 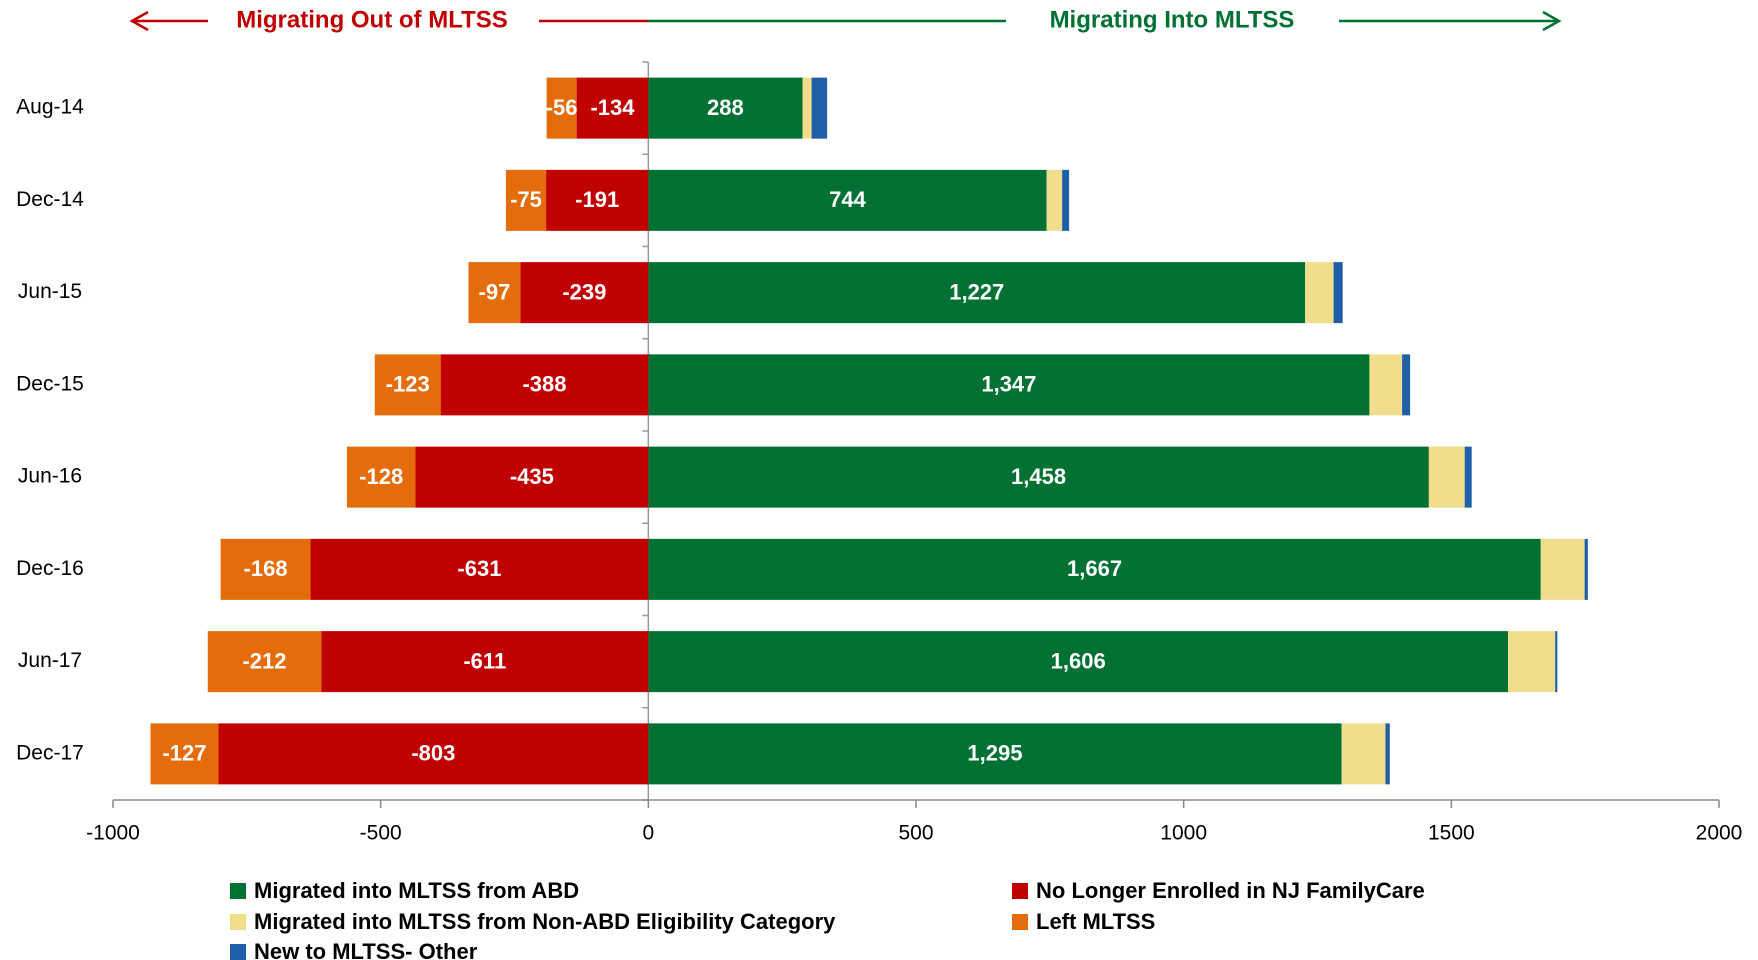 What do you see at coordinates (1172, 19) in the screenshot?
I see `annotation: Migrating Into MLTSS` at bounding box center [1172, 19].